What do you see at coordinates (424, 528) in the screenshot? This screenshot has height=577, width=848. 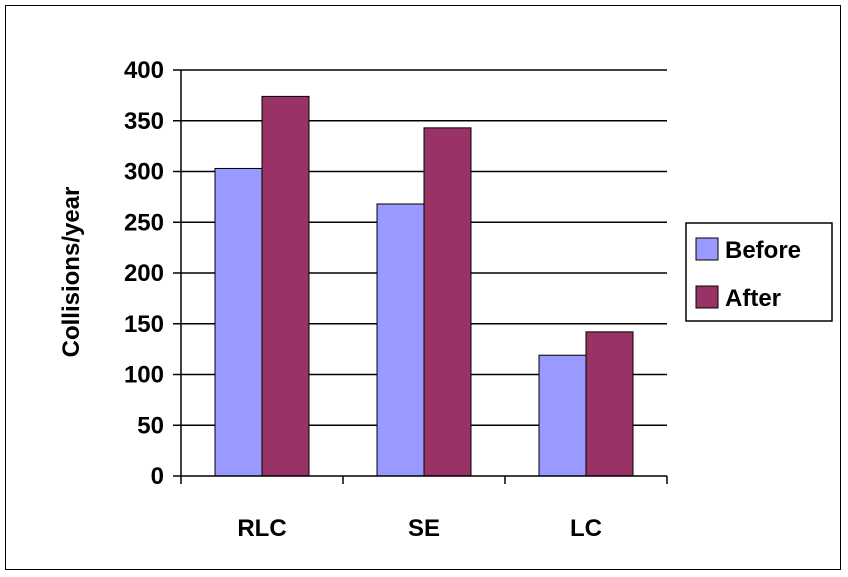 I see `x-tick-label: SE` at bounding box center [424, 528].